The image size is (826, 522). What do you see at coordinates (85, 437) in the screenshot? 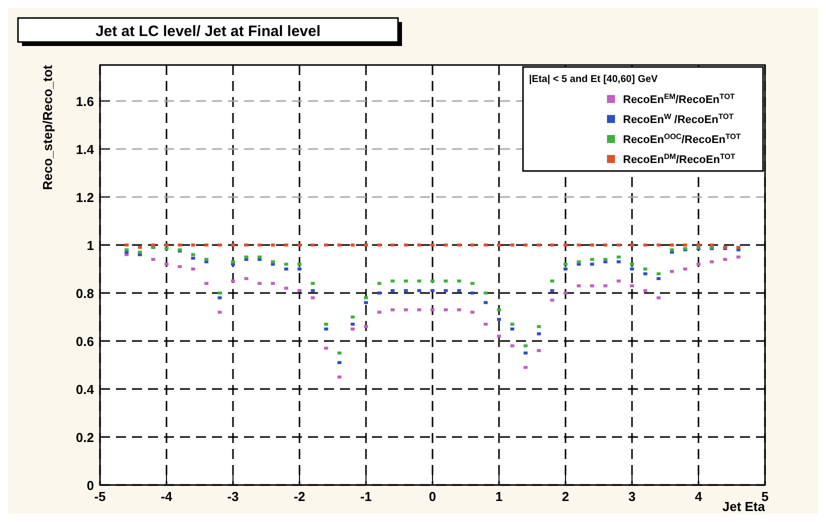
I see `y-tick-label: 0.2` at bounding box center [85, 437].